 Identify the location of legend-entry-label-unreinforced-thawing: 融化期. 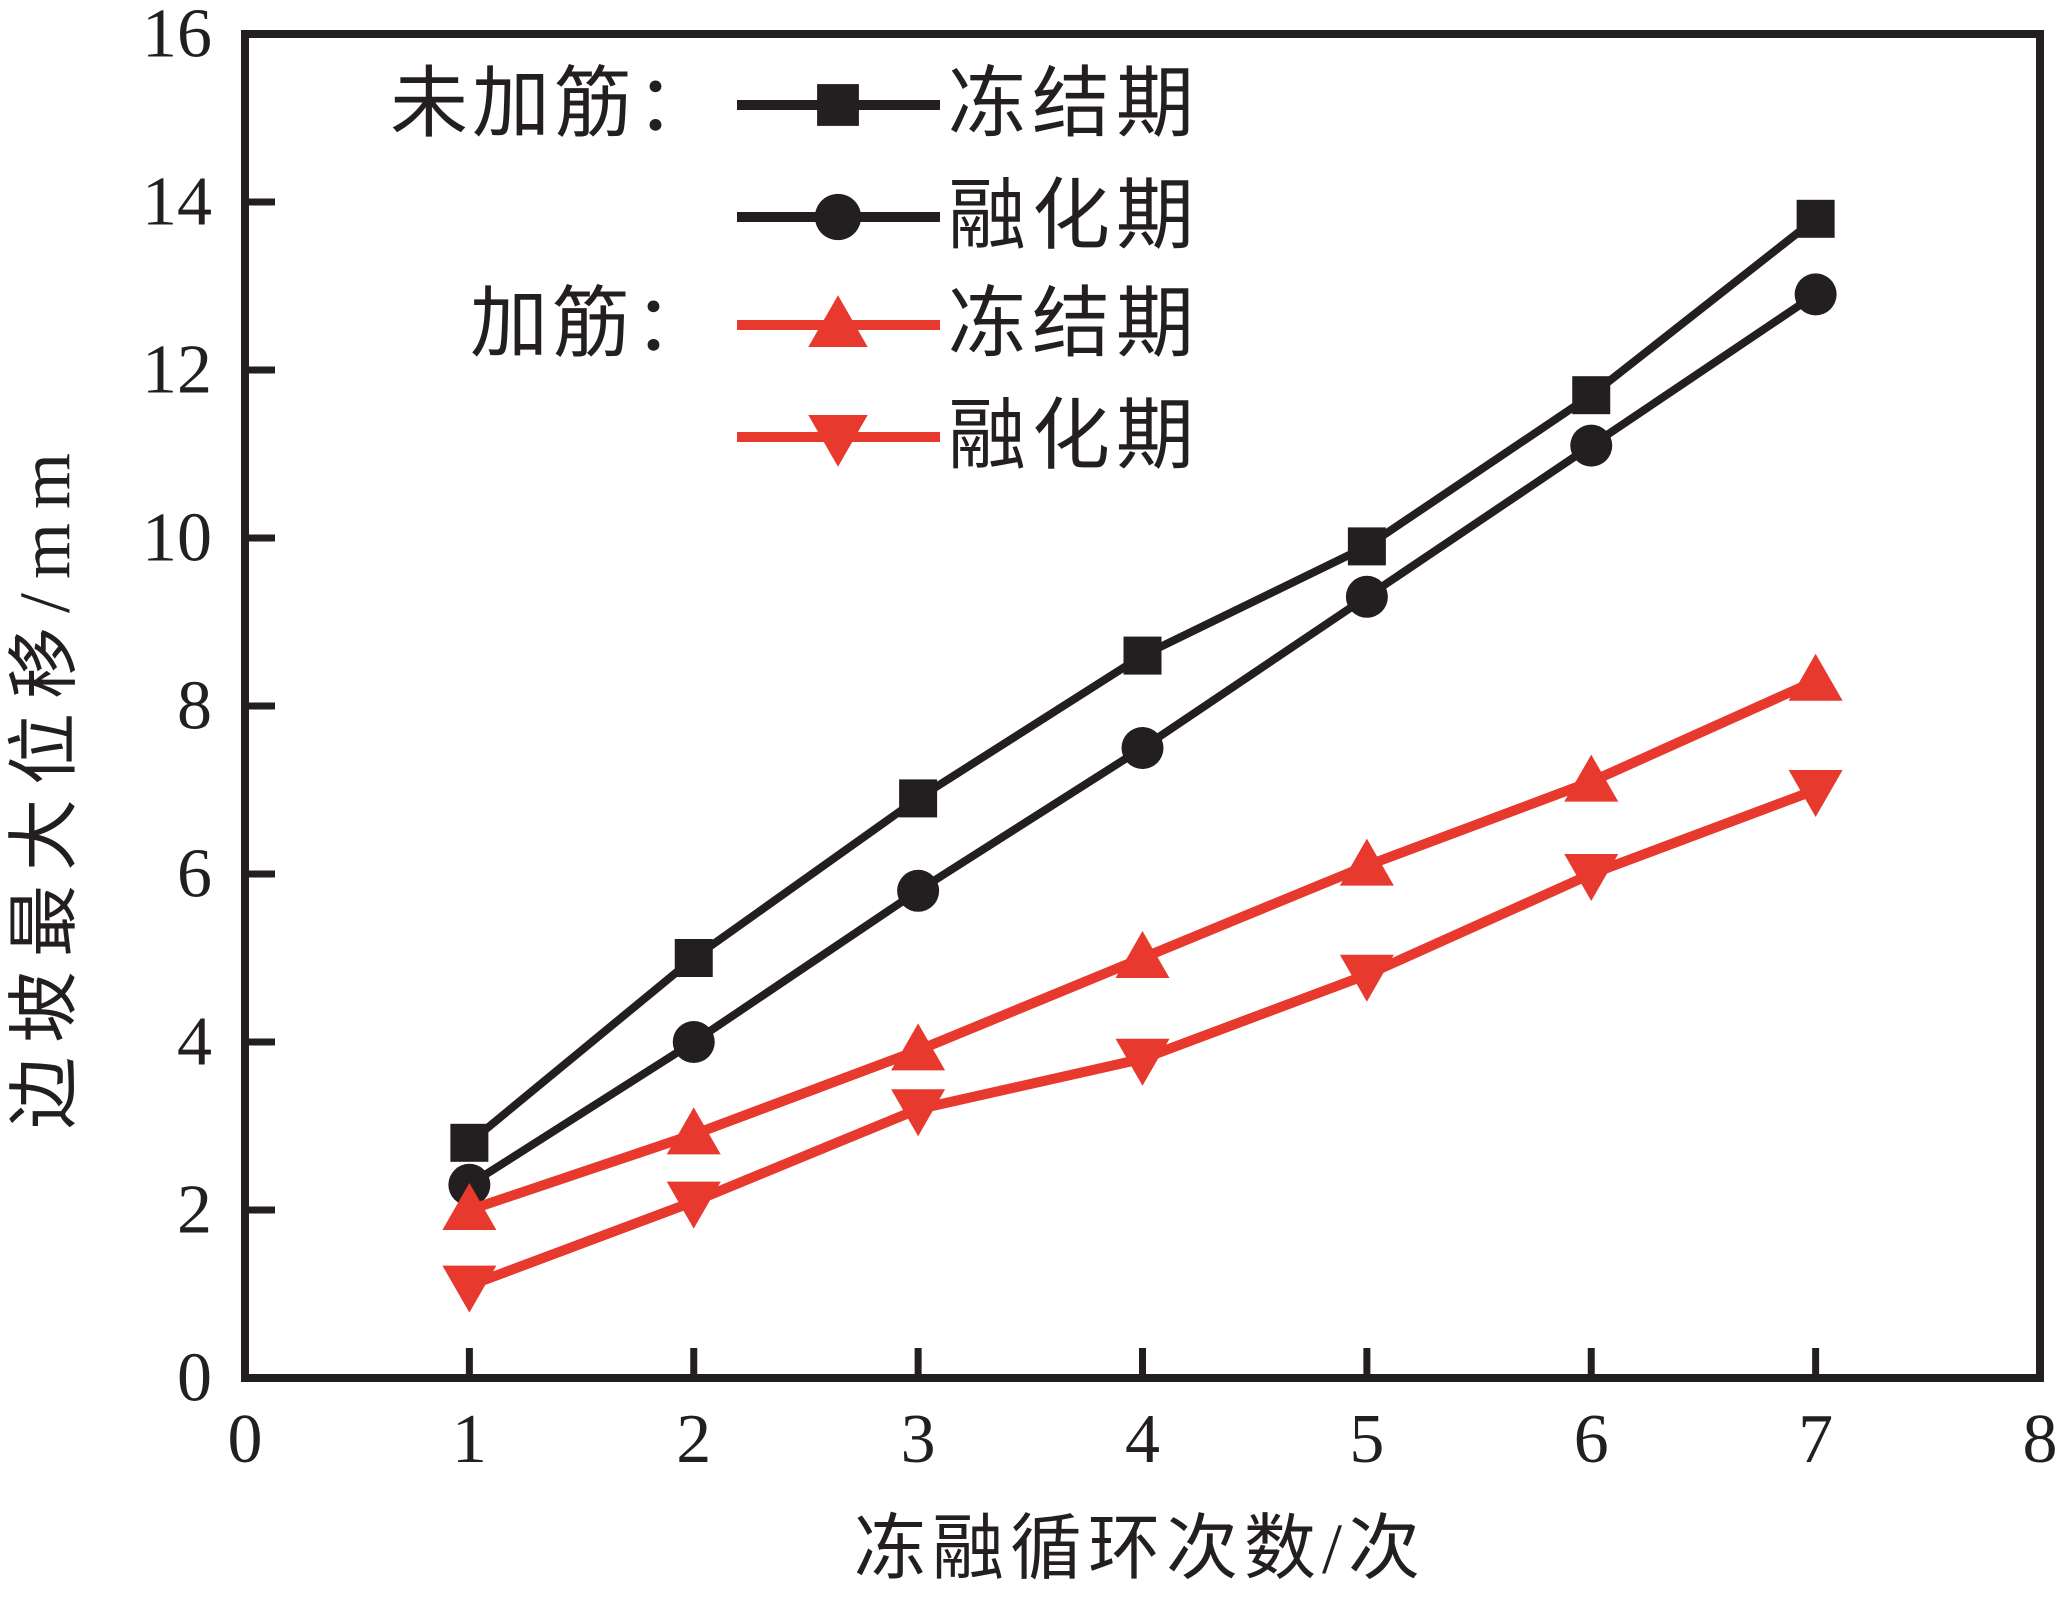
(1074, 215).